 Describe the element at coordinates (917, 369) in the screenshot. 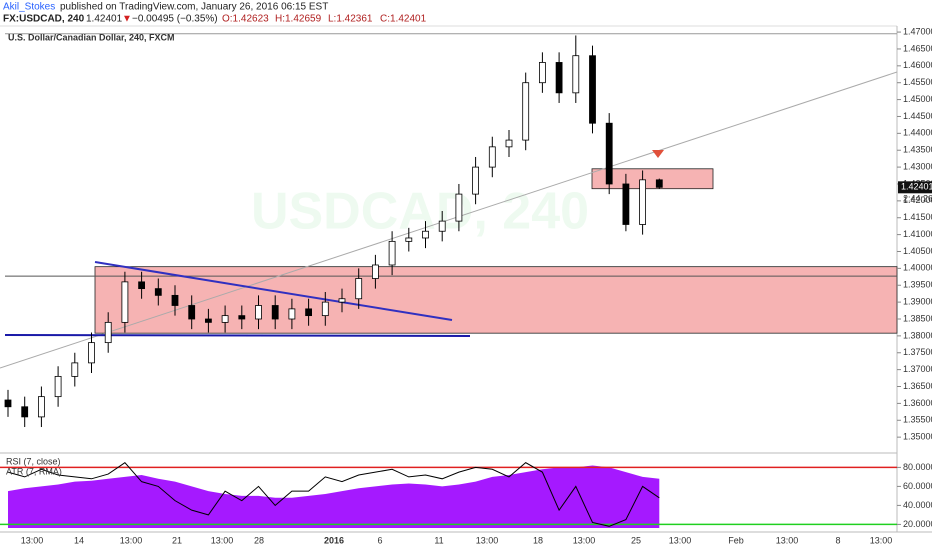

I see `y-tick-label: 1.37000` at that location.